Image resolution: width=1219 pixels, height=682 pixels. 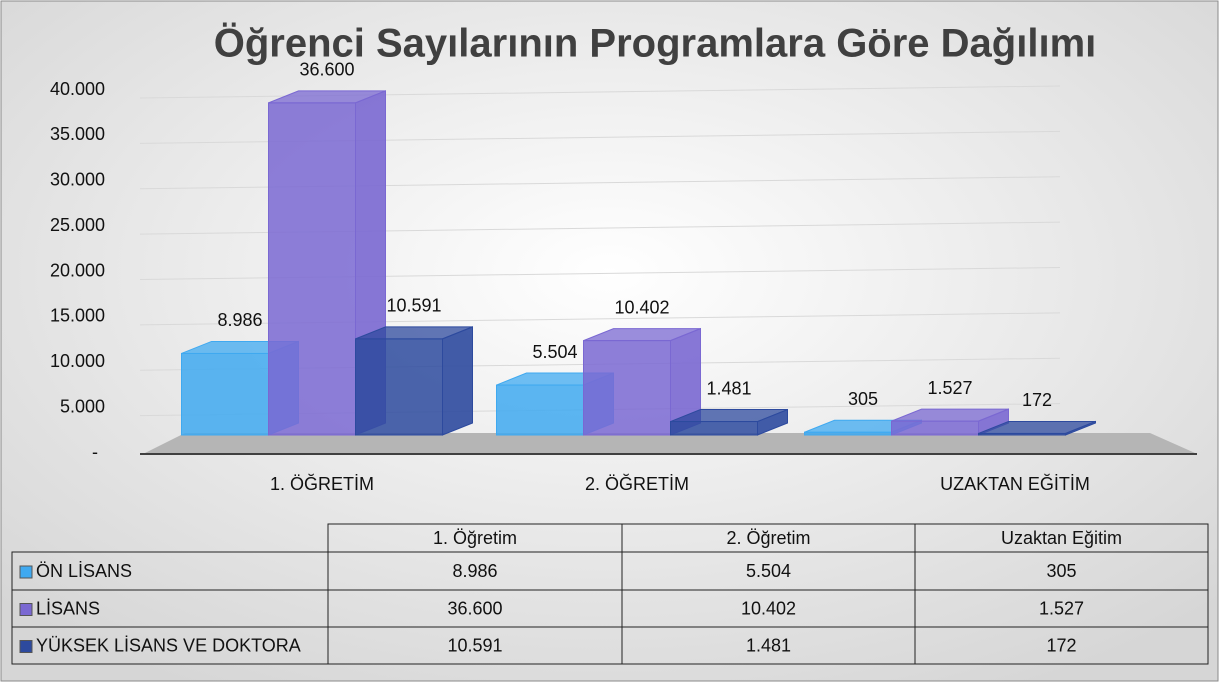 I want to click on table-cell: 1.481, so click(x=768, y=645).